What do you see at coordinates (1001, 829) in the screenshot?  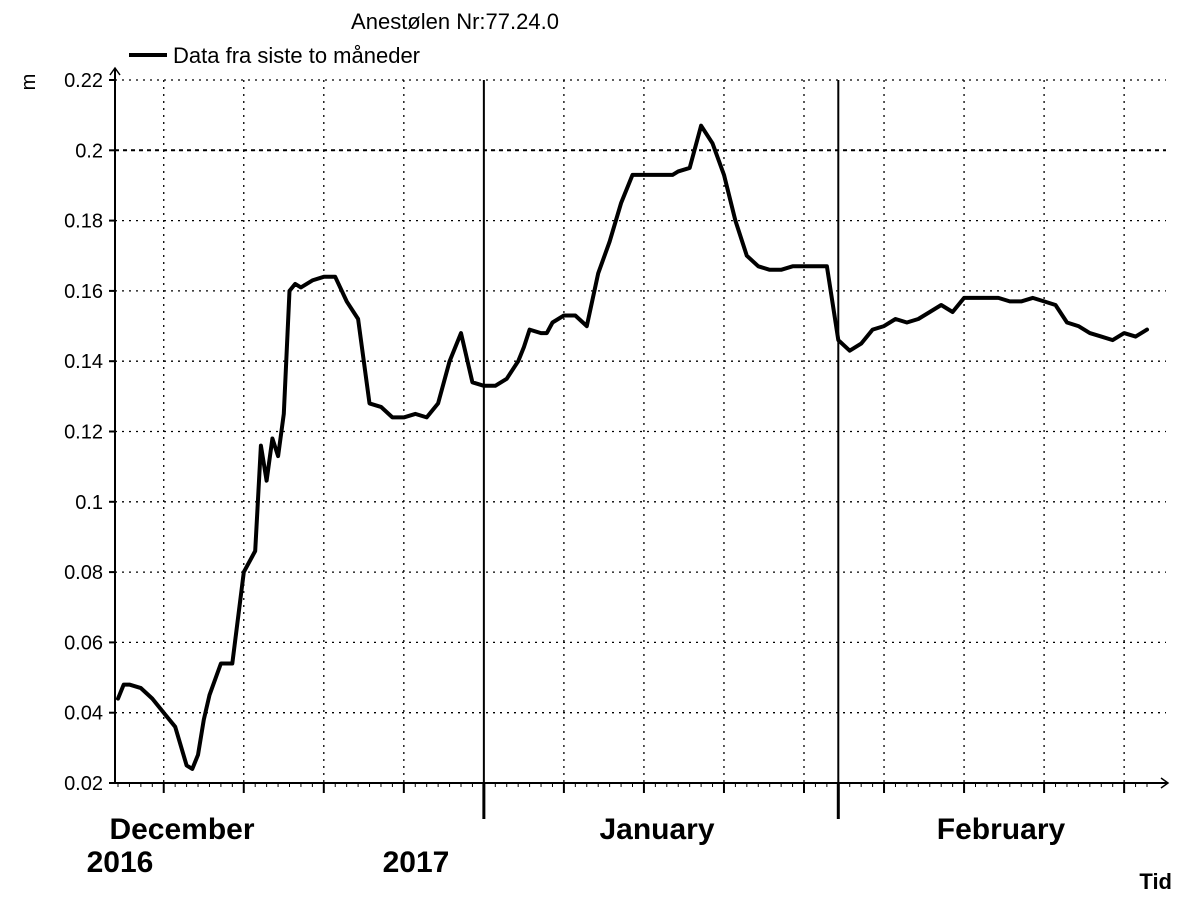 I see `x-month-label: February` at bounding box center [1001, 829].